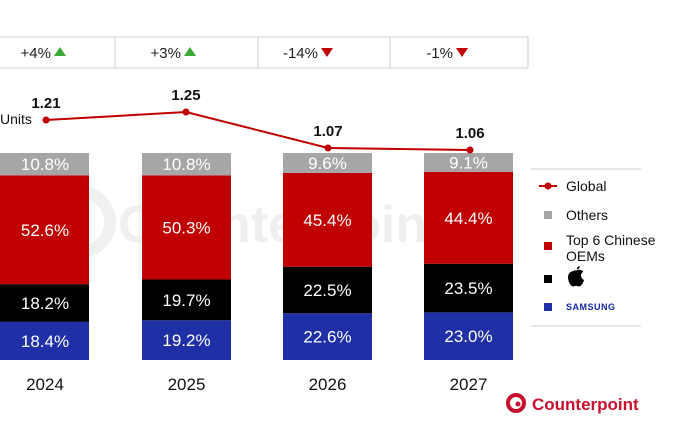 Image resolution: width=686 pixels, height=440 pixels. I want to click on legend-label: Others, so click(587, 215).